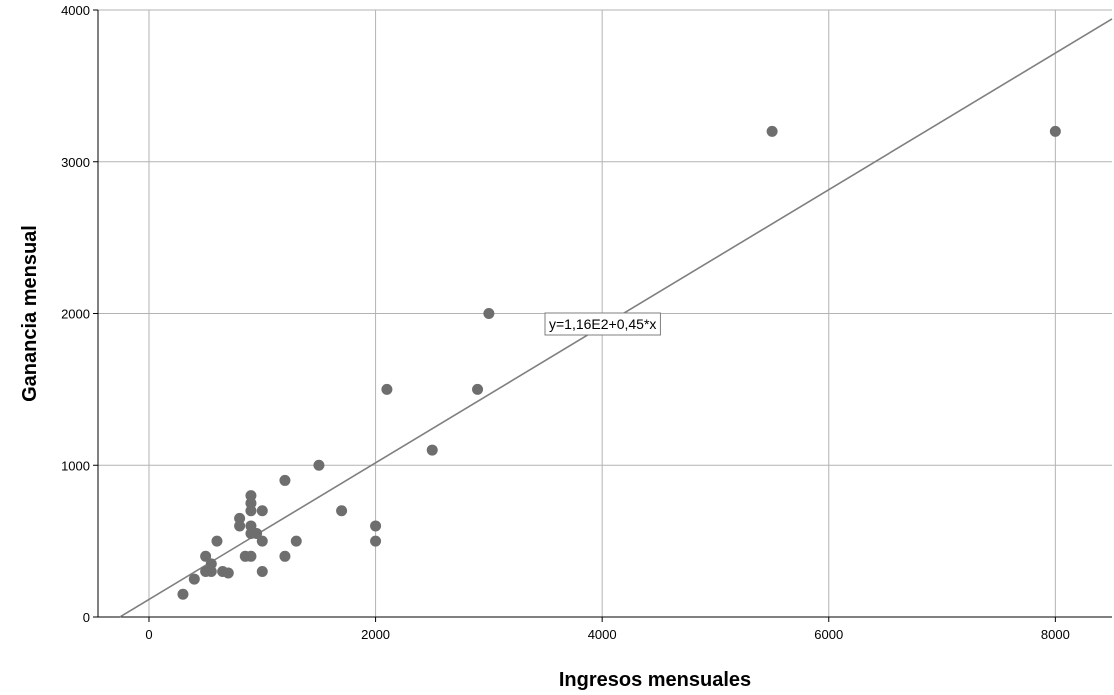 This screenshot has height=695, width=1114. Describe the element at coordinates (75, 10) in the screenshot. I see `y-tick-label: 4000` at that location.